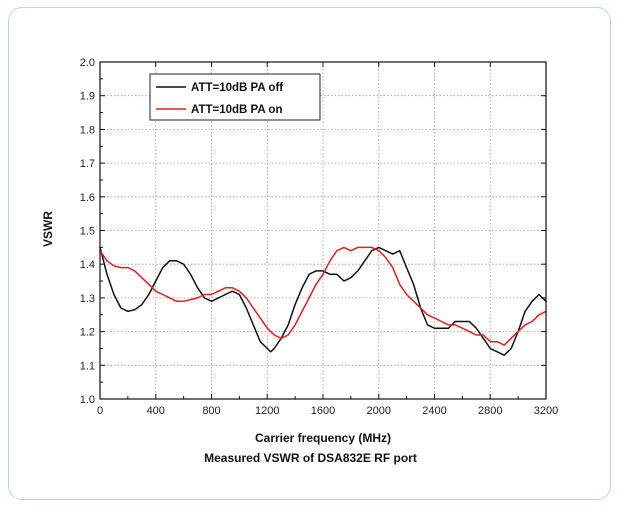 Image resolution: width=621 pixels, height=510 pixels. What do you see at coordinates (48, 229) in the screenshot?
I see `y-axis-label: VSWR` at bounding box center [48, 229].